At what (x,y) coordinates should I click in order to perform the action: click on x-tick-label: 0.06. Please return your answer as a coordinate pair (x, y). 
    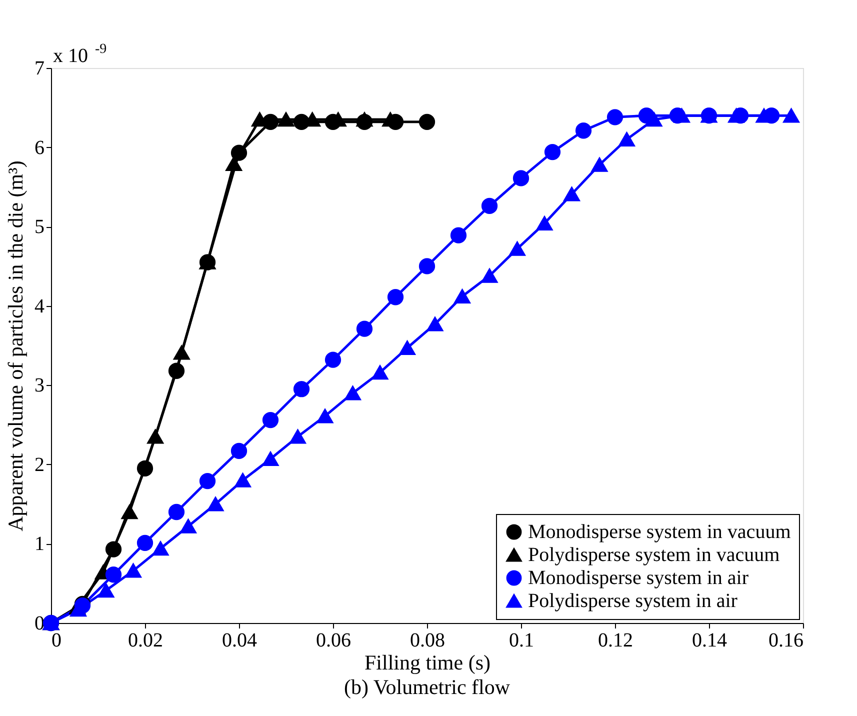
    Looking at the image, I should click on (333, 641).